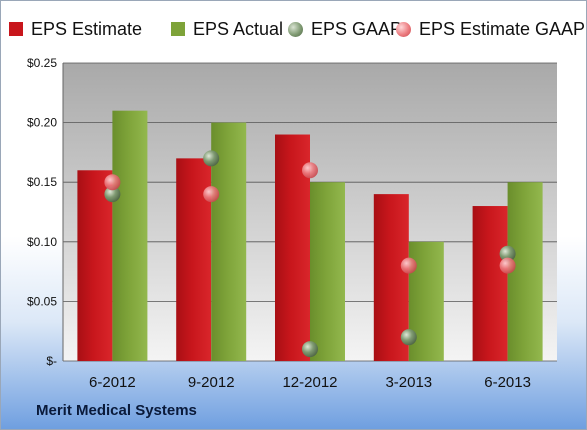 The image size is (587, 430). I want to click on legend-swatch-eps-estimate, so click(16, 29).